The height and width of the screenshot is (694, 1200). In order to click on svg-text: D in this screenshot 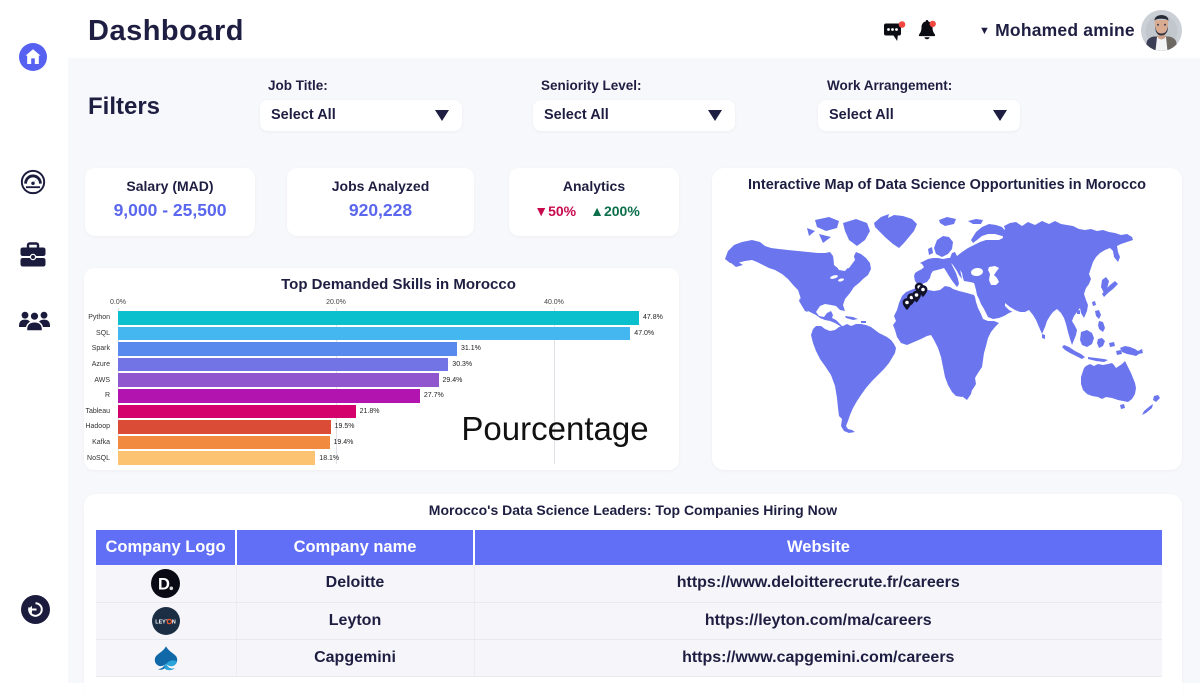, I will do `click(164, 584)`.